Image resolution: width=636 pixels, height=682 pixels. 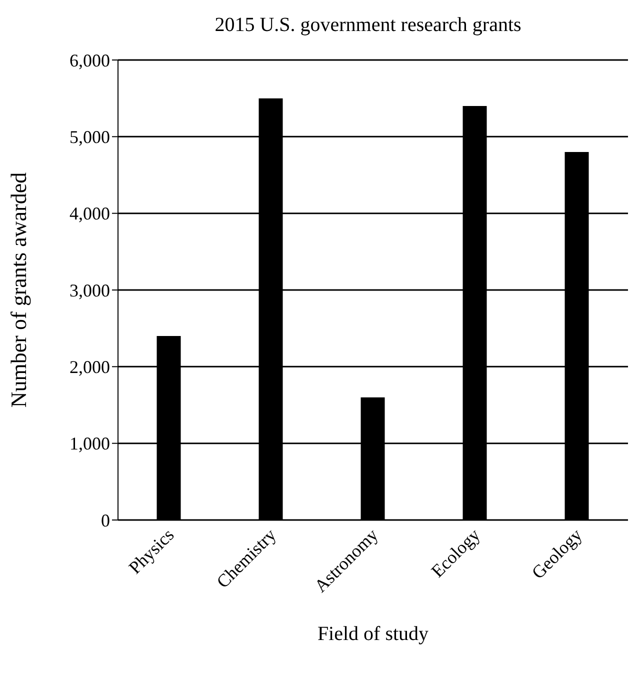 What do you see at coordinates (373, 634) in the screenshot?
I see `x-axis-title: Field of study` at bounding box center [373, 634].